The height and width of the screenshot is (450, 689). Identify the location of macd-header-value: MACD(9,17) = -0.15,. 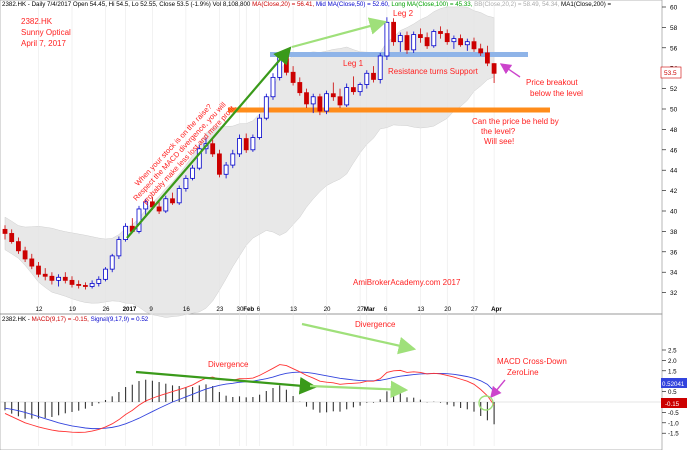
(60, 319).